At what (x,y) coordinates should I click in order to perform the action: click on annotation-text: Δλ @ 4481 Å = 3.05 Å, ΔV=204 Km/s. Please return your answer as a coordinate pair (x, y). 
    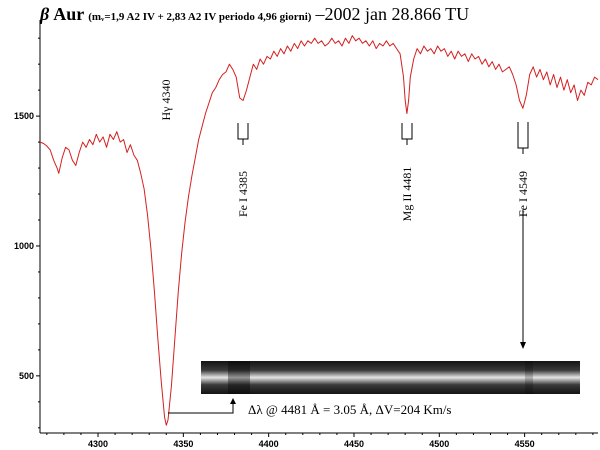
    Looking at the image, I should click on (350, 409).